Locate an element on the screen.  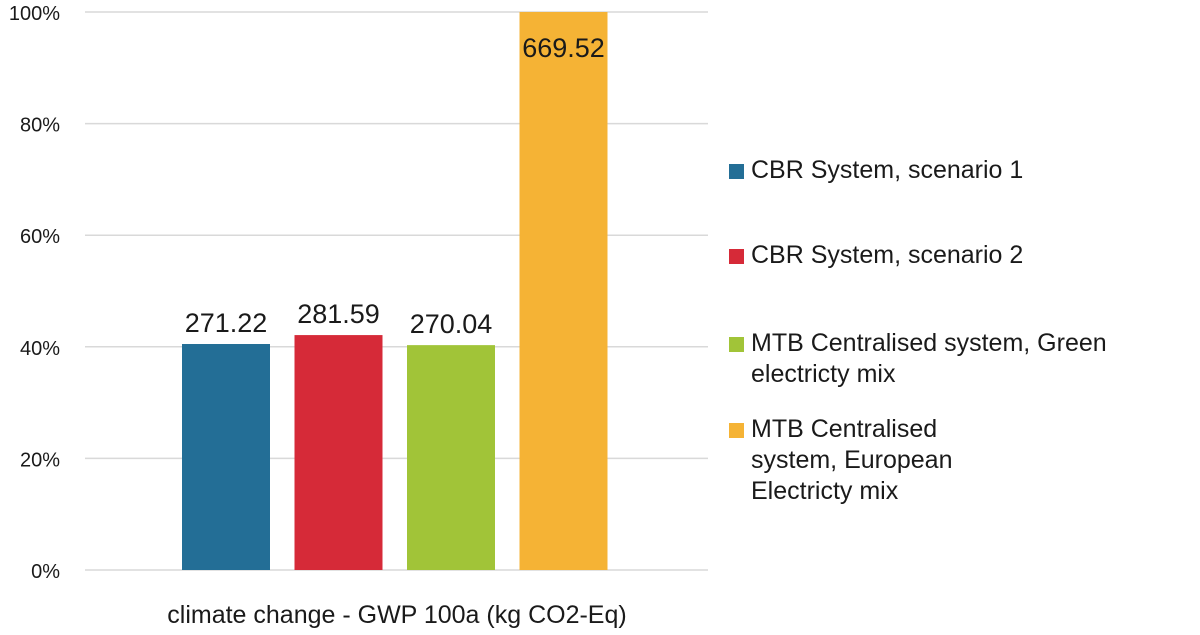
y-tick-label: 100% is located at coordinates (34, 14).